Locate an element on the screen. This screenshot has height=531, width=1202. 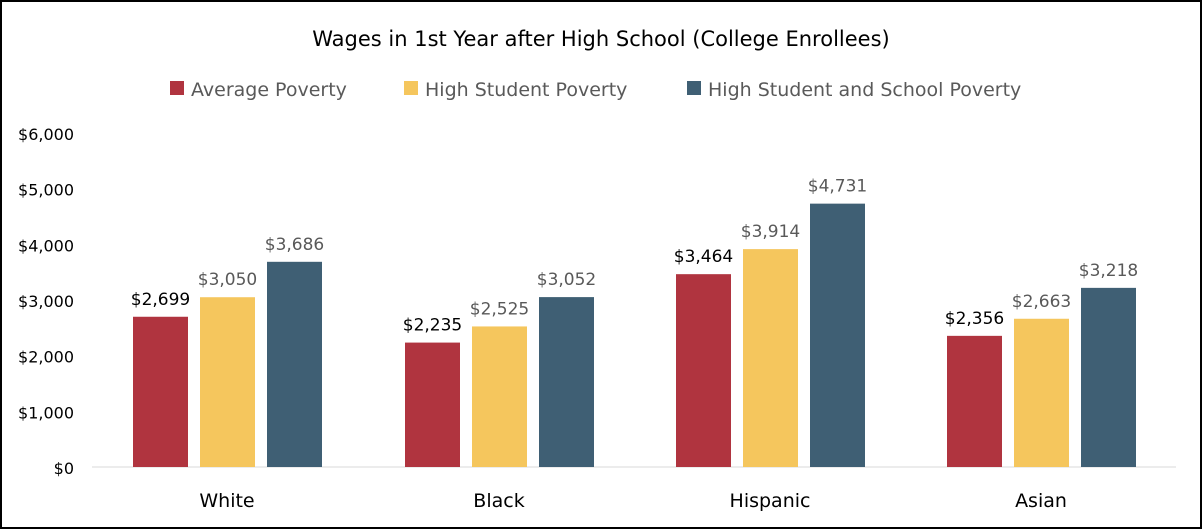
y-tick-label: $5,000 is located at coordinates (46, 190).